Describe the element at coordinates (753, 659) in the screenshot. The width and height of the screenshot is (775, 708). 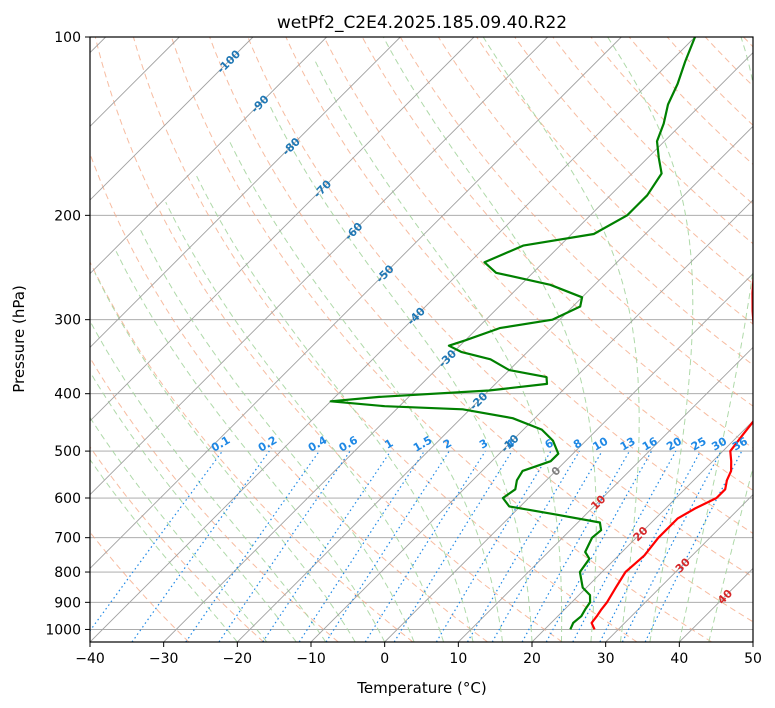
I see `x-tick-label: 50` at that location.